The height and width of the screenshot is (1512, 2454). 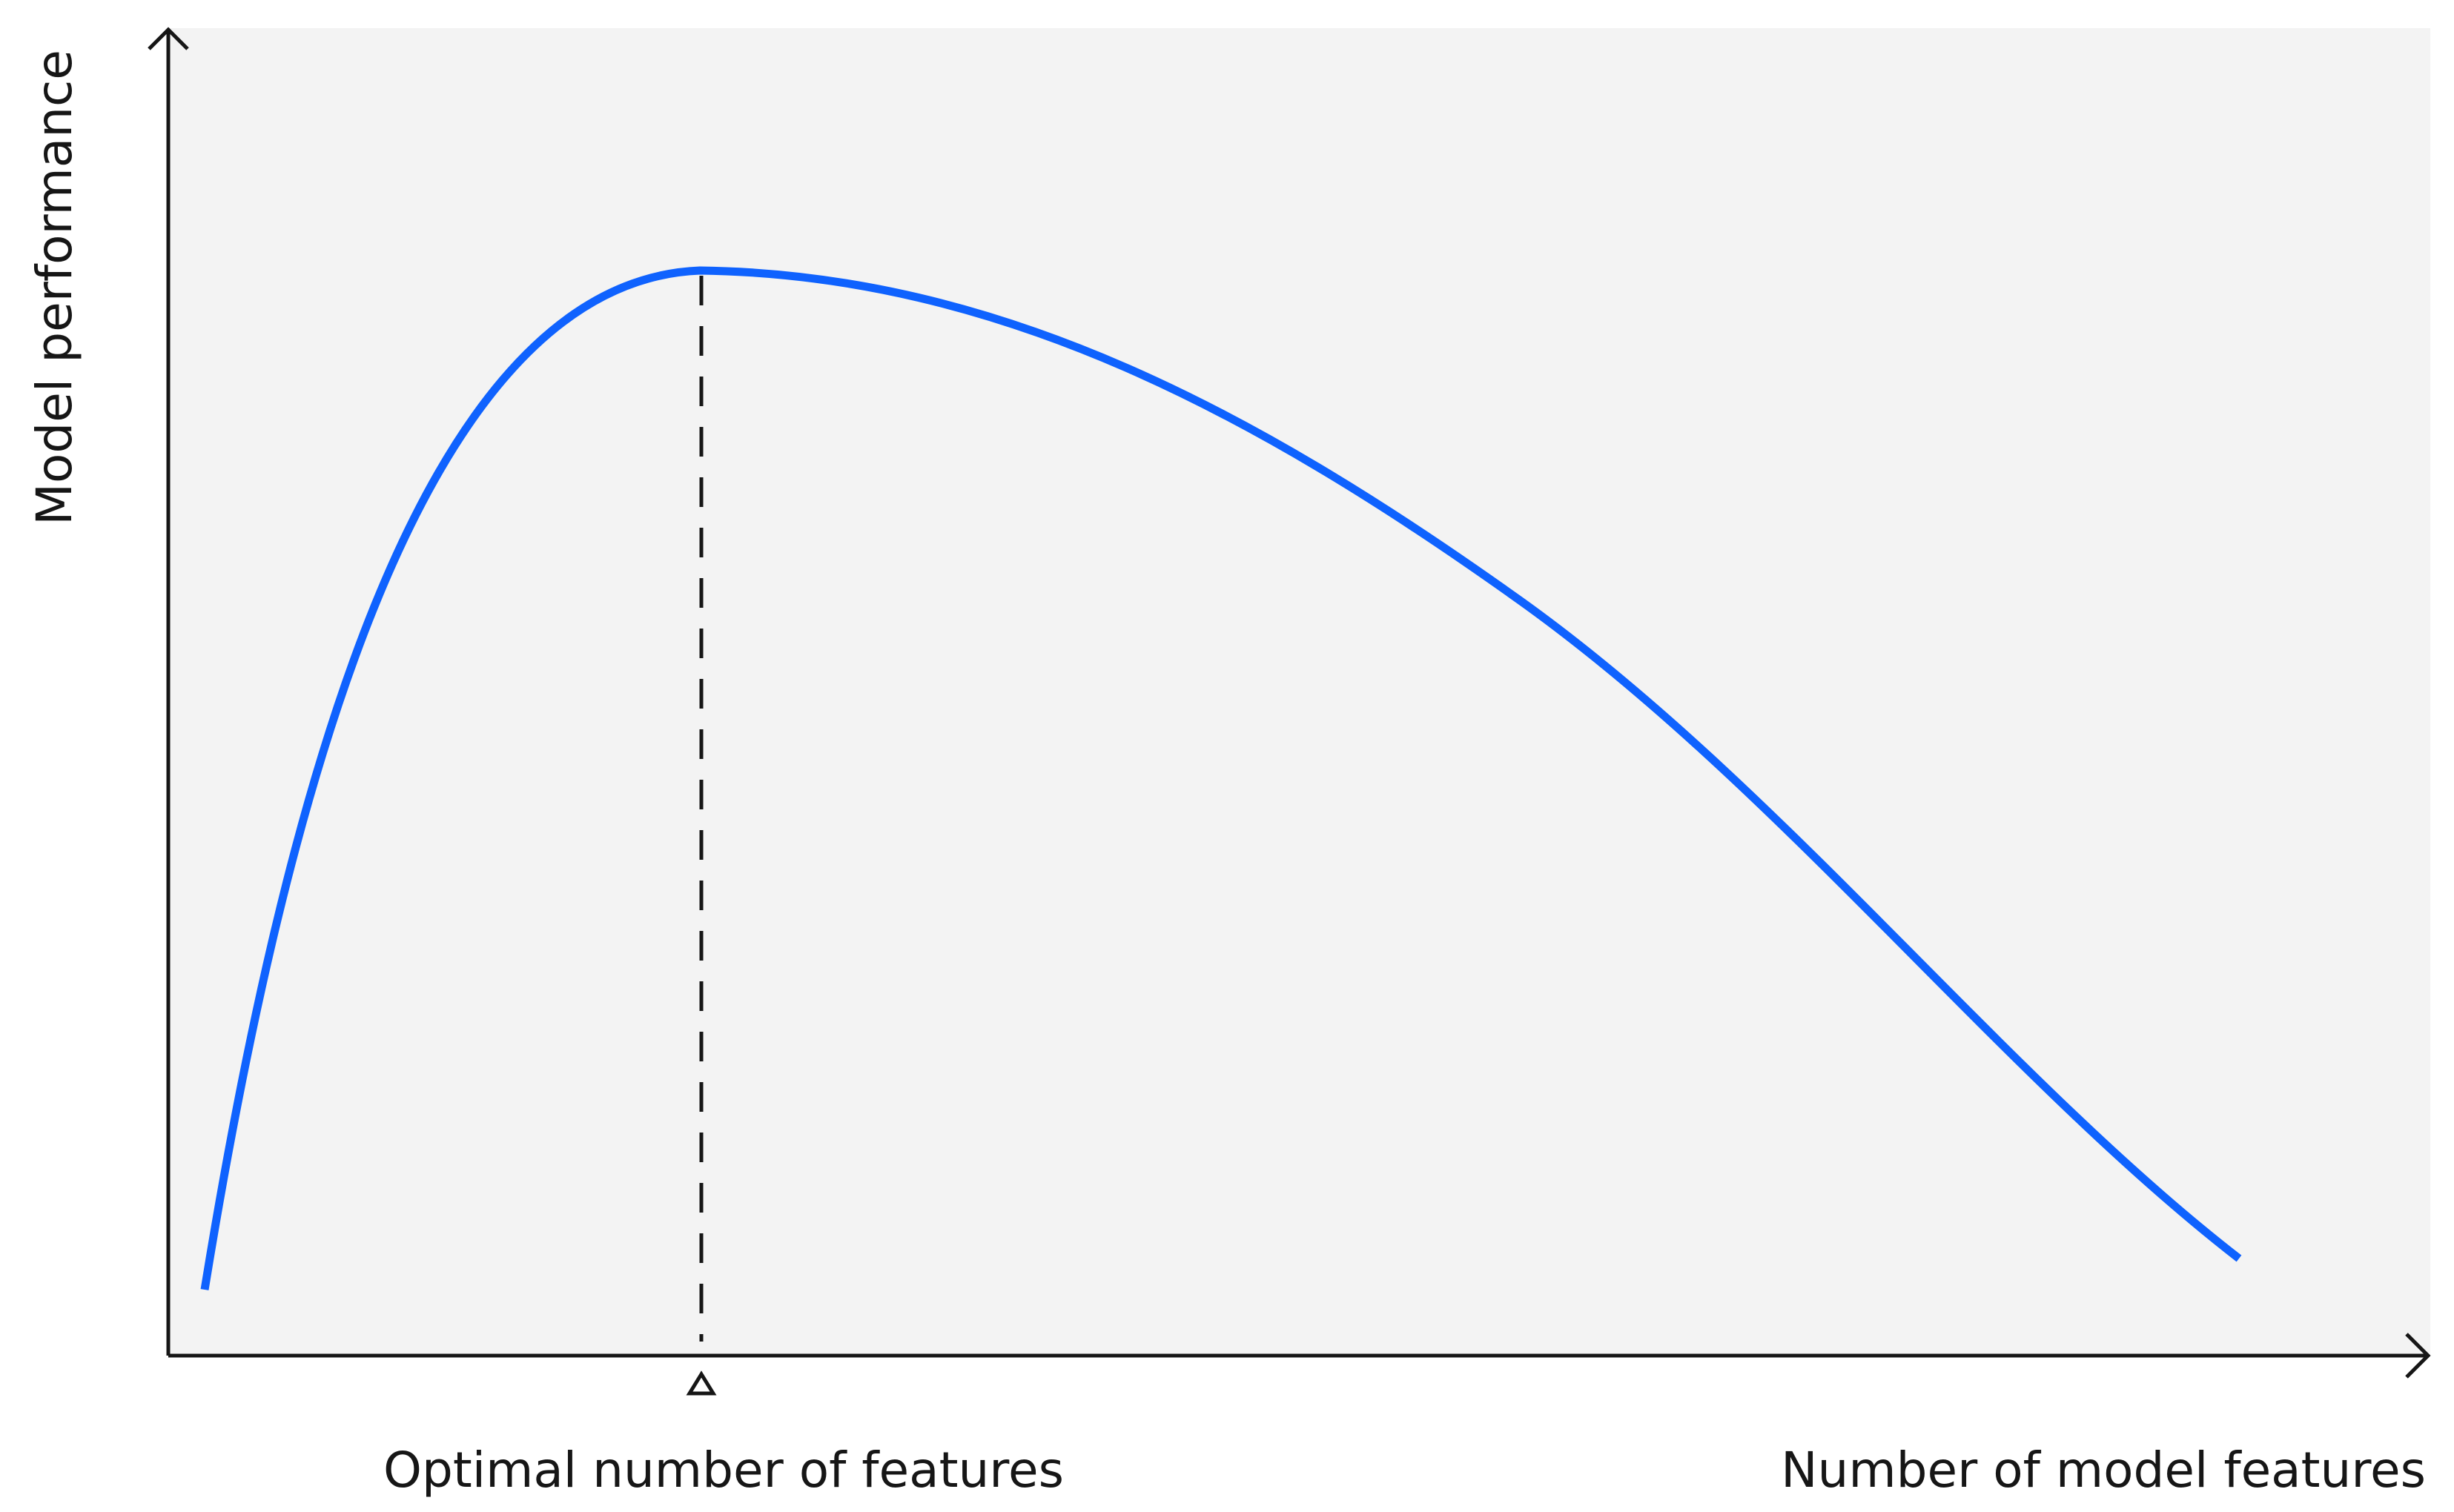 I want to click on marker-label: Optimal number of features, so click(x=723, y=1471).